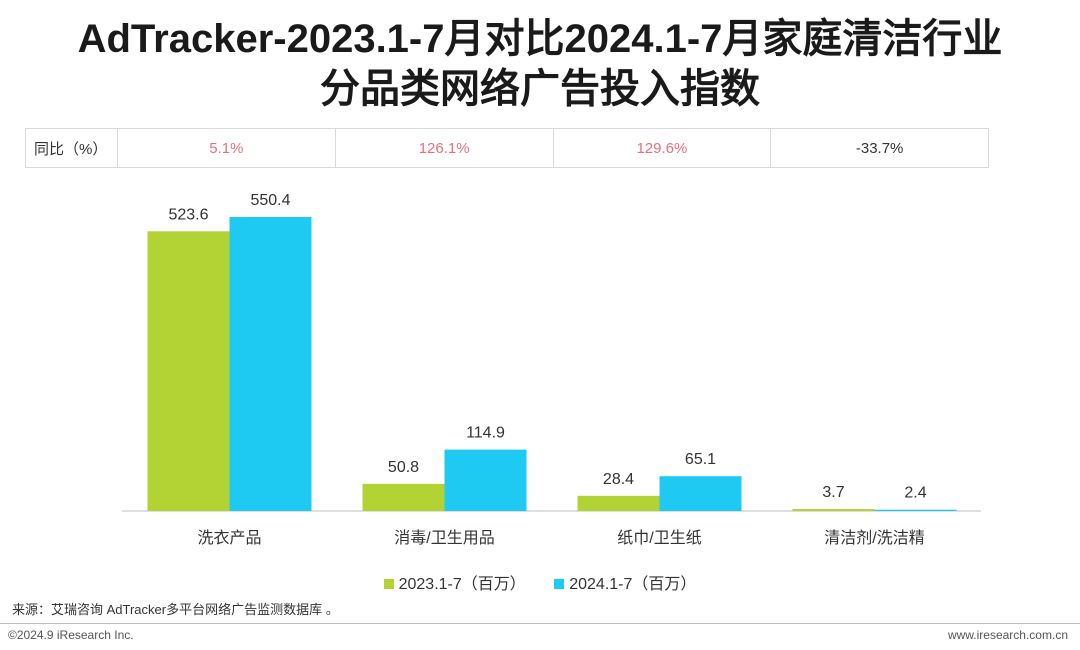 The image size is (1080, 650). Describe the element at coordinates (659, 538) in the screenshot. I see `category-label-2: 纸巾/卫生纸` at that location.